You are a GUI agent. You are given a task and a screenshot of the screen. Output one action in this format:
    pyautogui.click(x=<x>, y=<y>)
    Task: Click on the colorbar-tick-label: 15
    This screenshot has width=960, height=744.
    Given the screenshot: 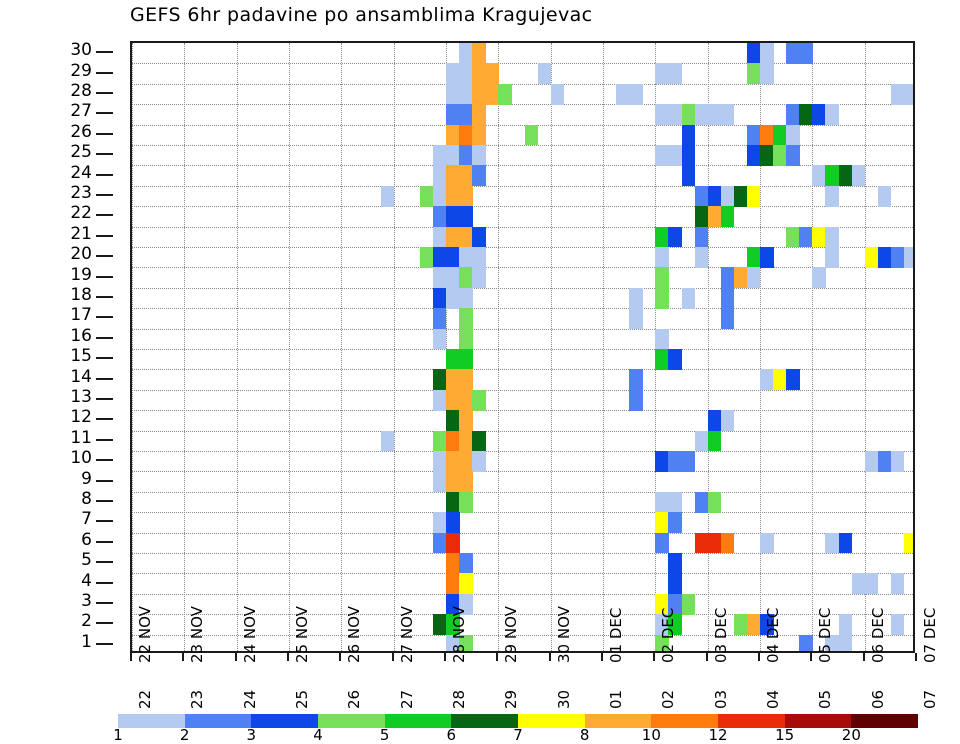 What is the action you would take?
    pyautogui.click(x=785, y=735)
    